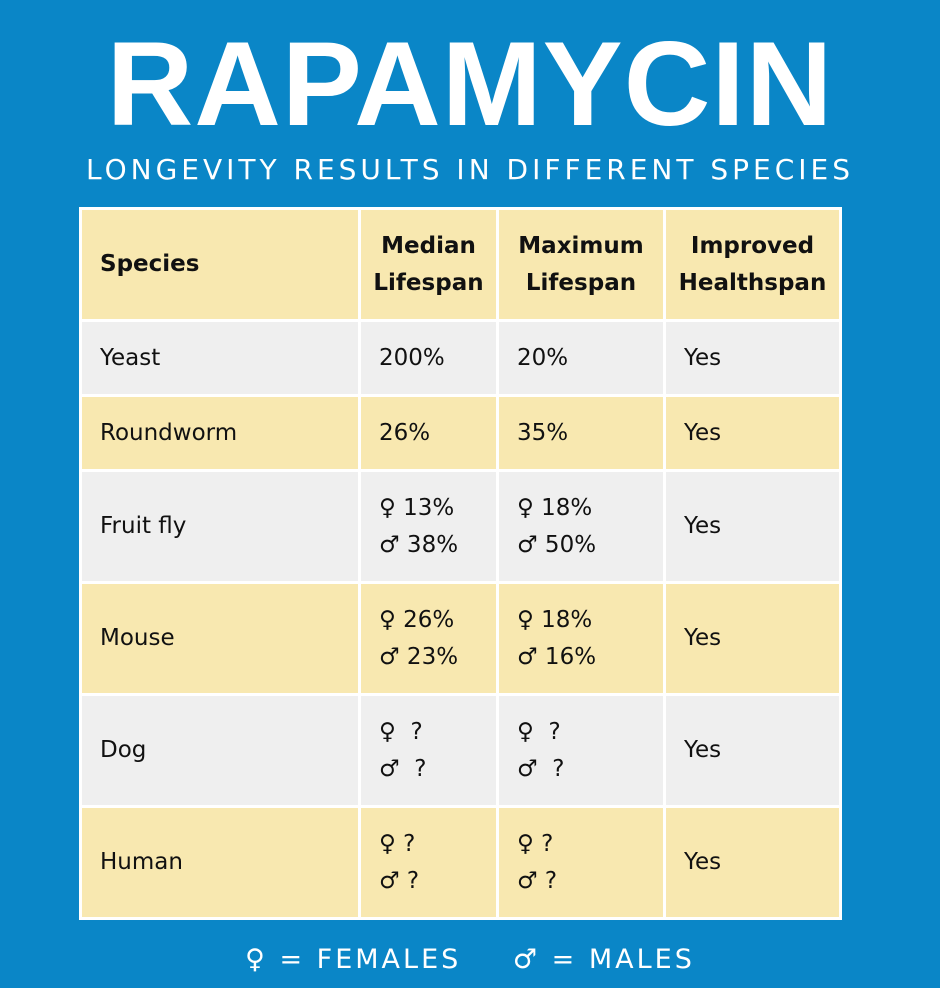 The height and width of the screenshot is (988, 940). I want to click on table-row: Yeast 200% 20% Yes, so click(460, 358).